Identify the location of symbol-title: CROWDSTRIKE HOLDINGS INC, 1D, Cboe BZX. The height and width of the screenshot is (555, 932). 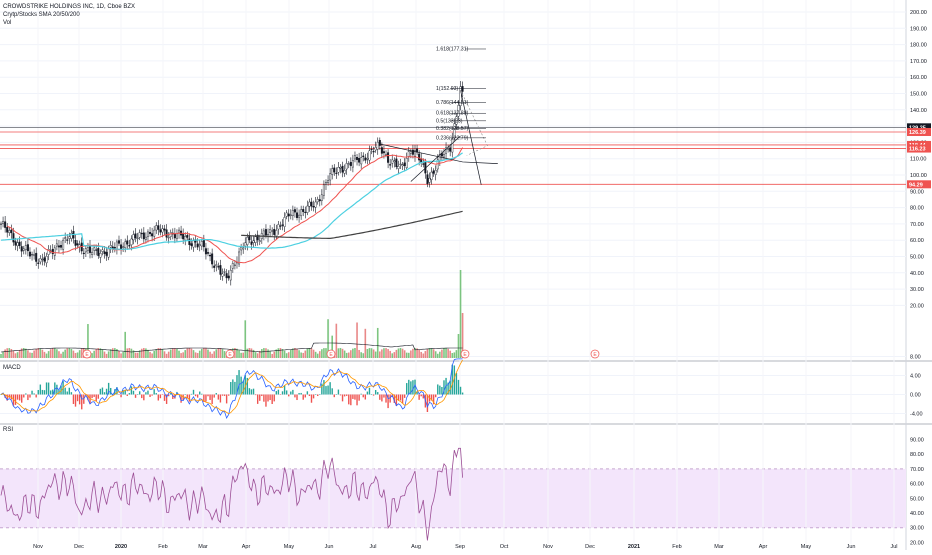
(69, 7).